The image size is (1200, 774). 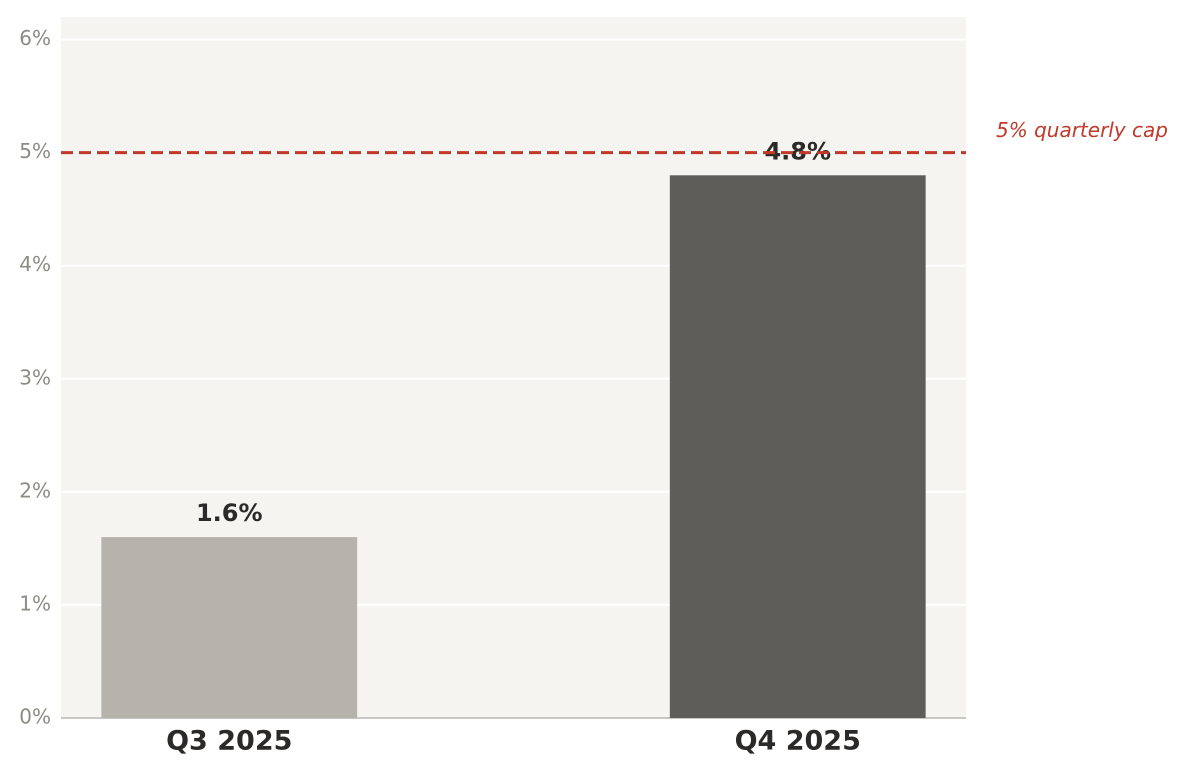 I want to click on y-tick-label: 1%, so click(x=35, y=603).